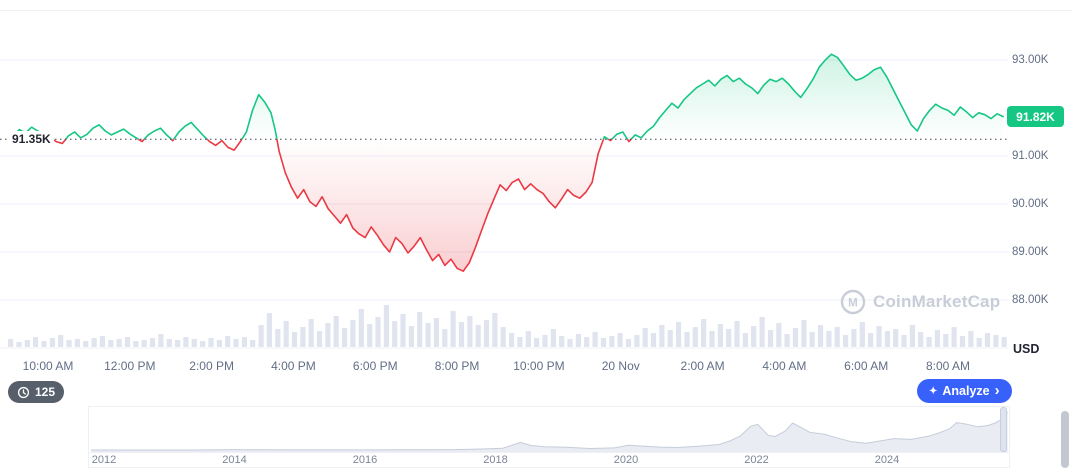  What do you see at coordinates (365, 460) in the screenshot?
I see `navigator-year-label: 2016` at bounding box center [365, 460].